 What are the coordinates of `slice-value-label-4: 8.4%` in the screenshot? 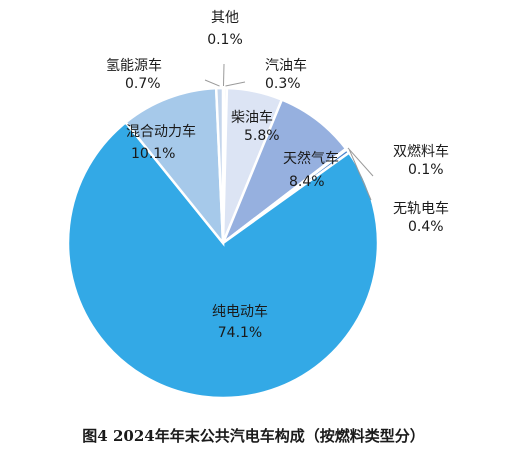 It's located at (307, 182).